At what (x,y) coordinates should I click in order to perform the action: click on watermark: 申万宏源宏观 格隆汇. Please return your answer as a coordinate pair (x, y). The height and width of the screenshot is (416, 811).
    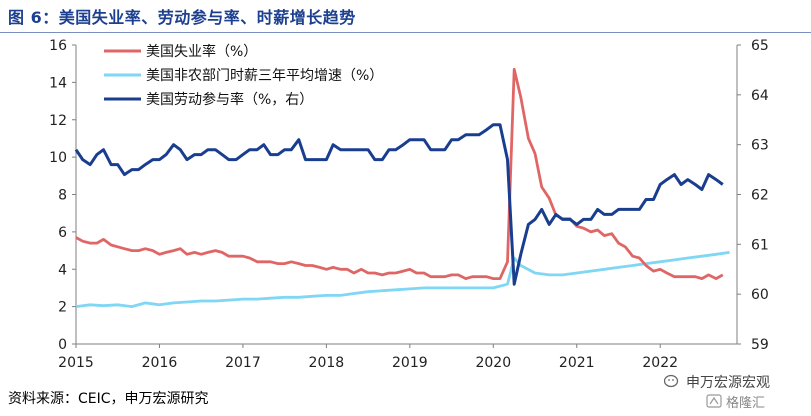
    Looking at the image, I should click on (730, 392).